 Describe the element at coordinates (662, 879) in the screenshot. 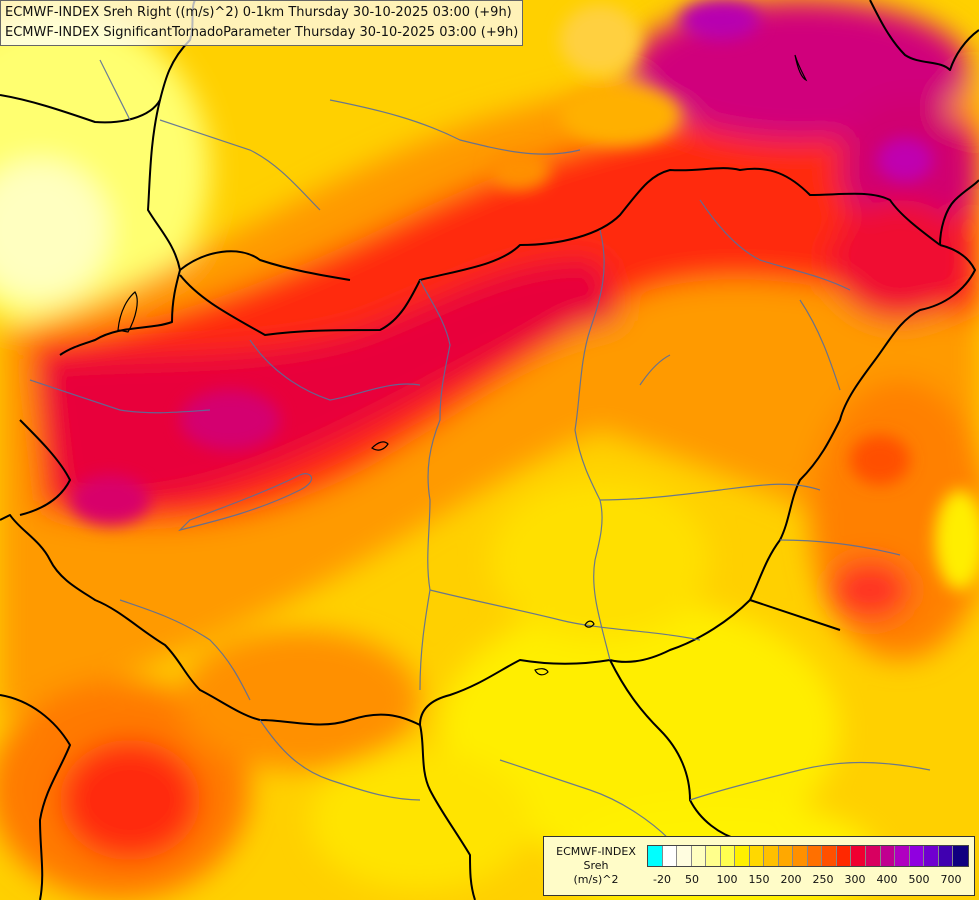

I see `legend-tick-label: -20` at that location.